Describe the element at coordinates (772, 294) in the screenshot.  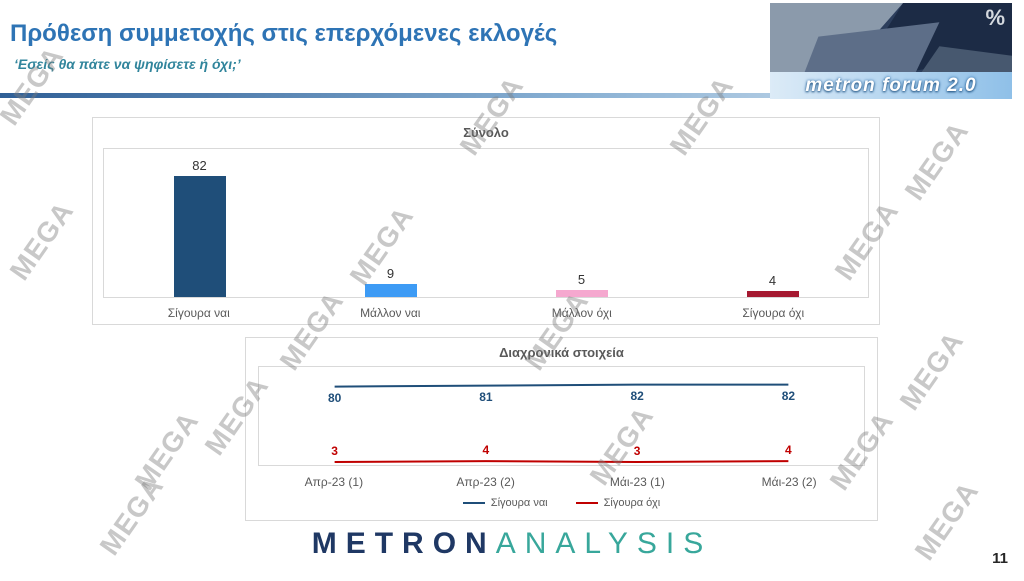
I see `bar-sigoura-ochi` at that location.